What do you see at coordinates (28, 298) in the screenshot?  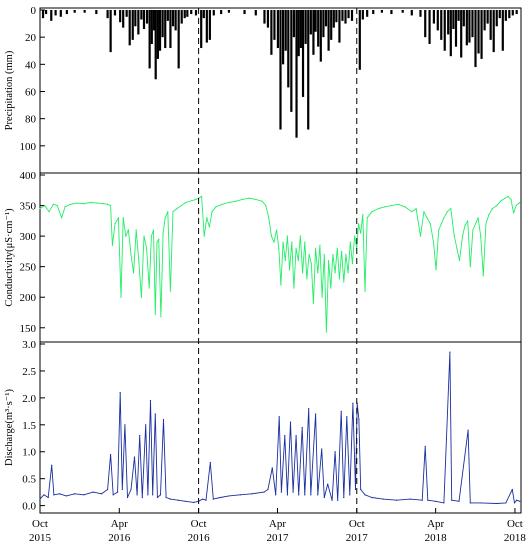 I see `y-tick-label: 200` at bounding box center [28, 298].